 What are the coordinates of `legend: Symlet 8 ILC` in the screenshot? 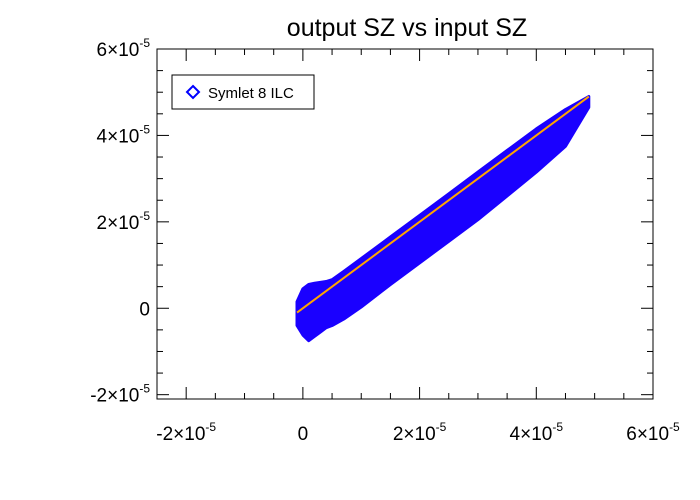 It's located at (243, 92).